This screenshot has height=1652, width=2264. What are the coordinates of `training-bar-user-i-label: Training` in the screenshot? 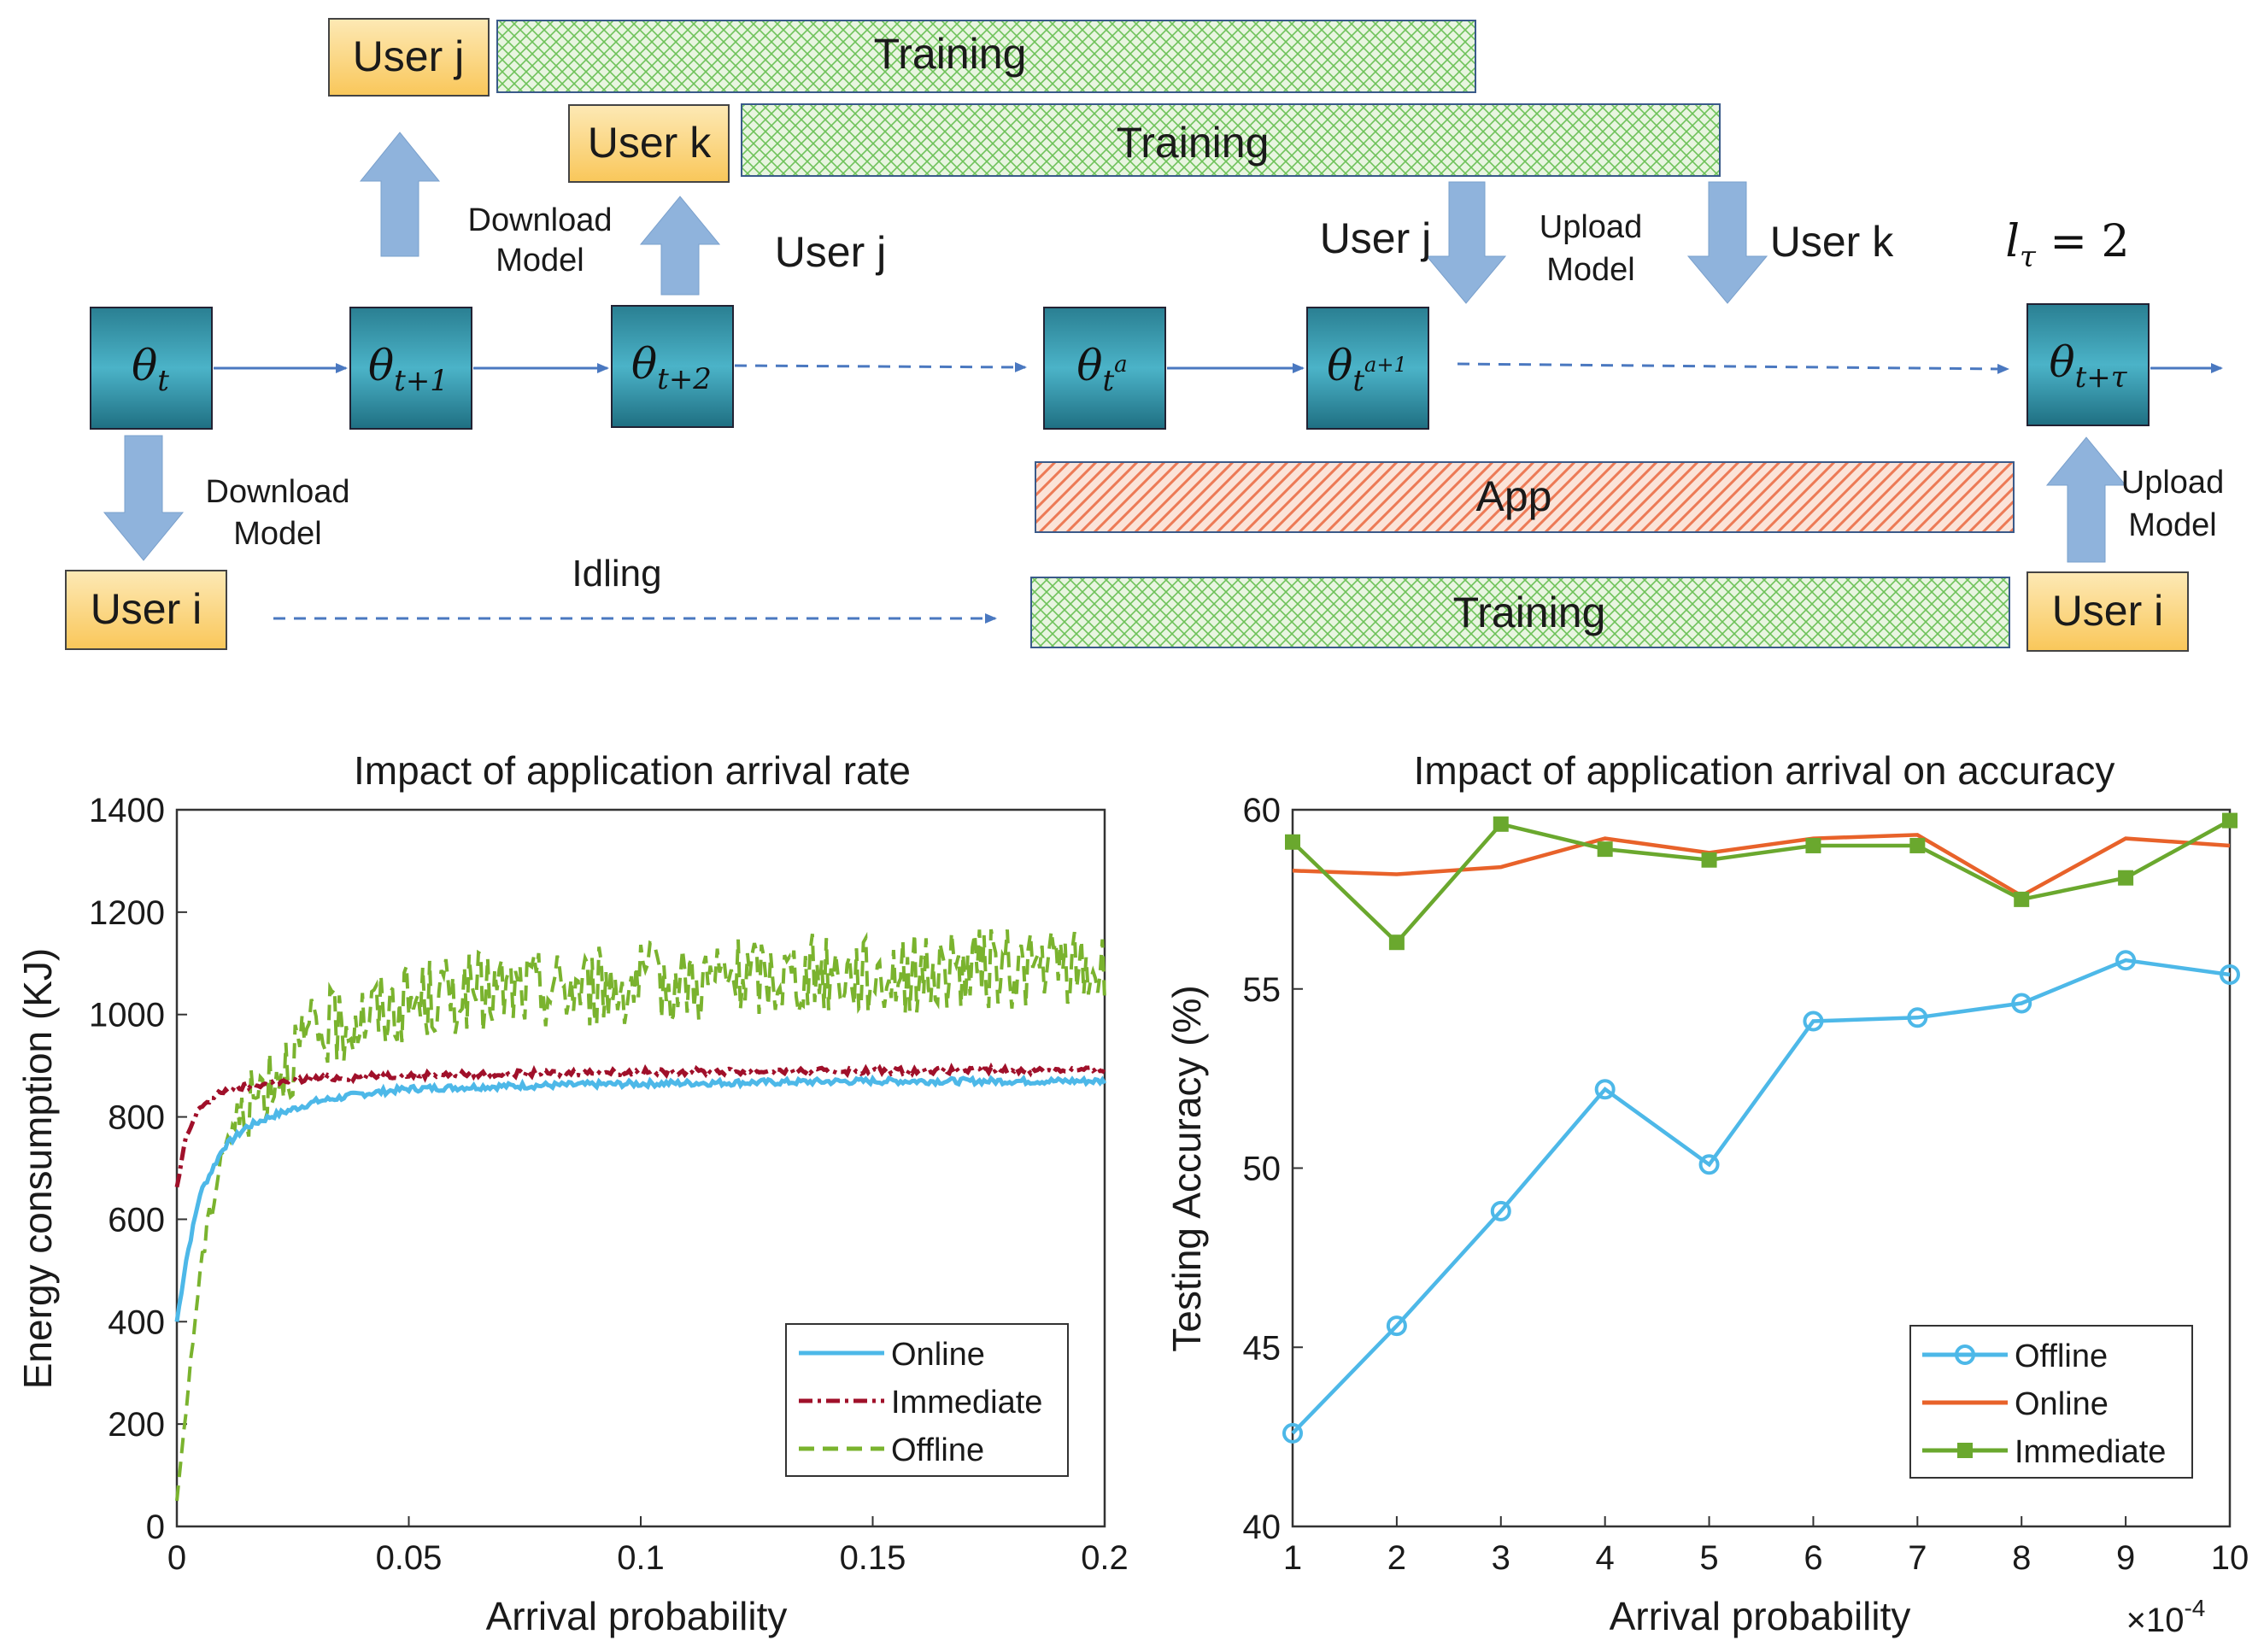 It's located at (1529, 612).